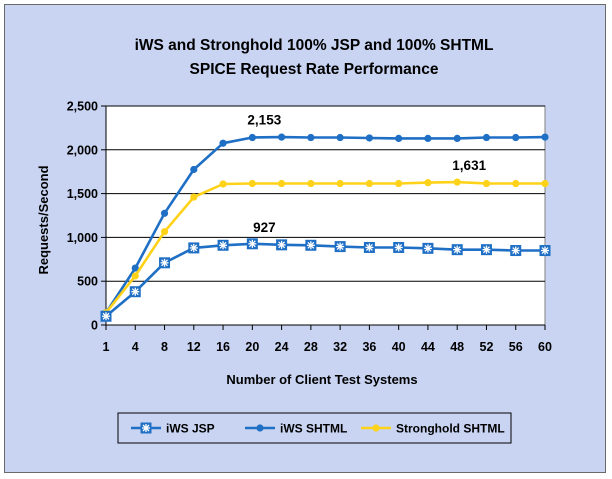 This screenshot has width=612, height=479. I want to click on data-label-2153: 2,153, so click(264, 119).